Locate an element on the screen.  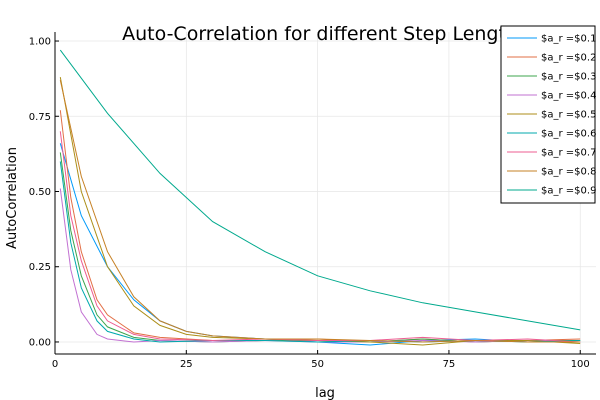
x-ticks: 0 25 50 75 100 is located at coordinates (321, 360).